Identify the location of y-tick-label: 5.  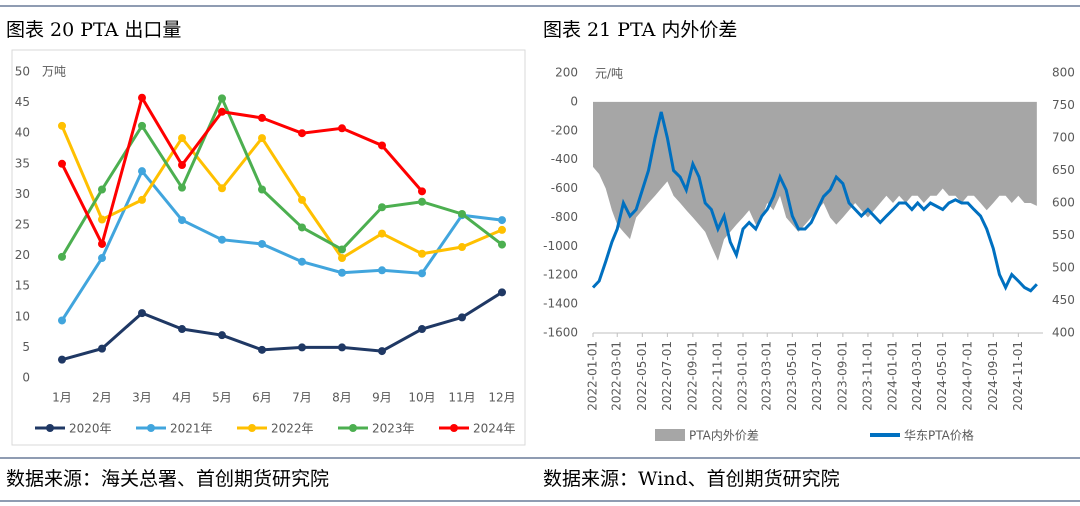
(26, 347).